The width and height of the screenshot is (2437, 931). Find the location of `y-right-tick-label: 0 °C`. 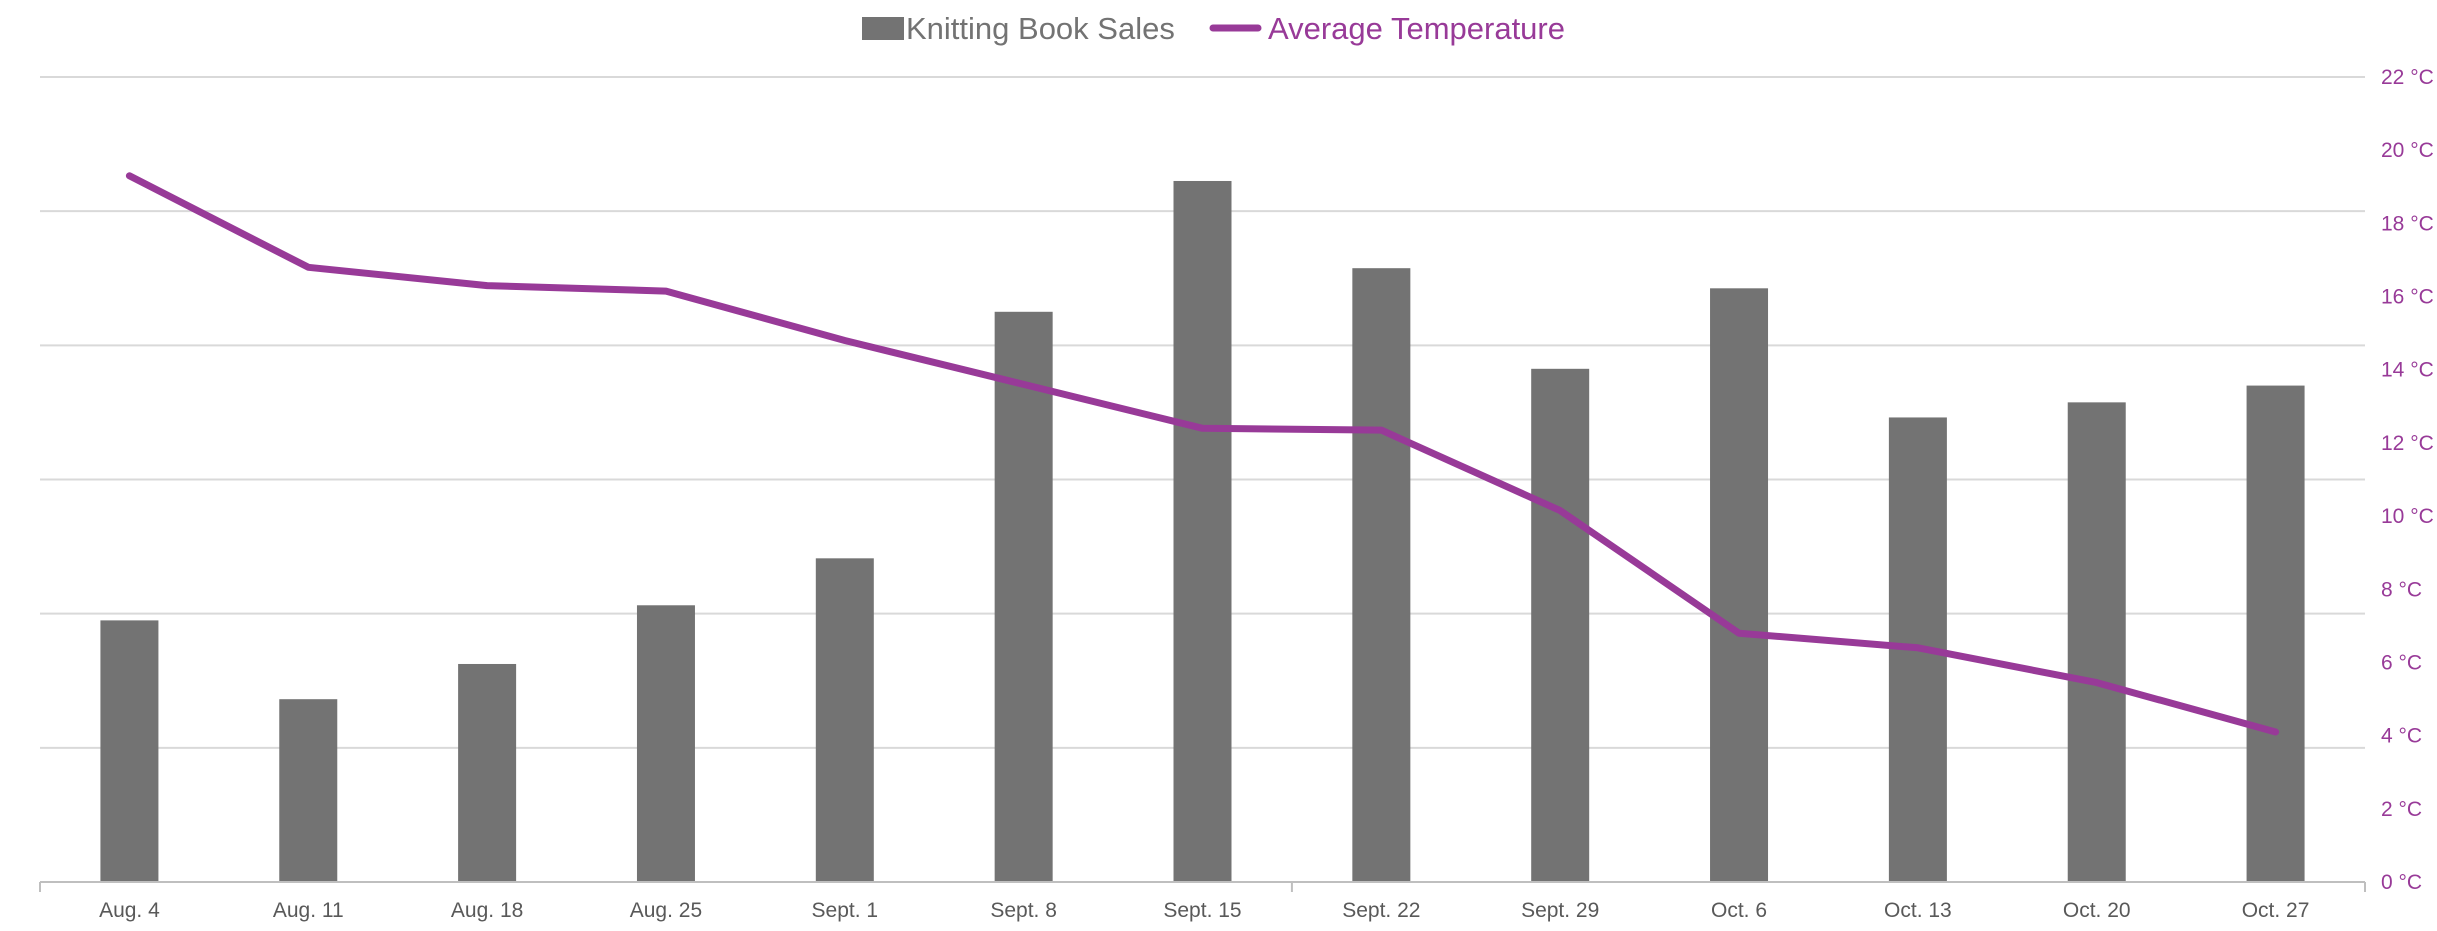

y-right-tick-label: 0 °C is located at coordinates (2401, 882).